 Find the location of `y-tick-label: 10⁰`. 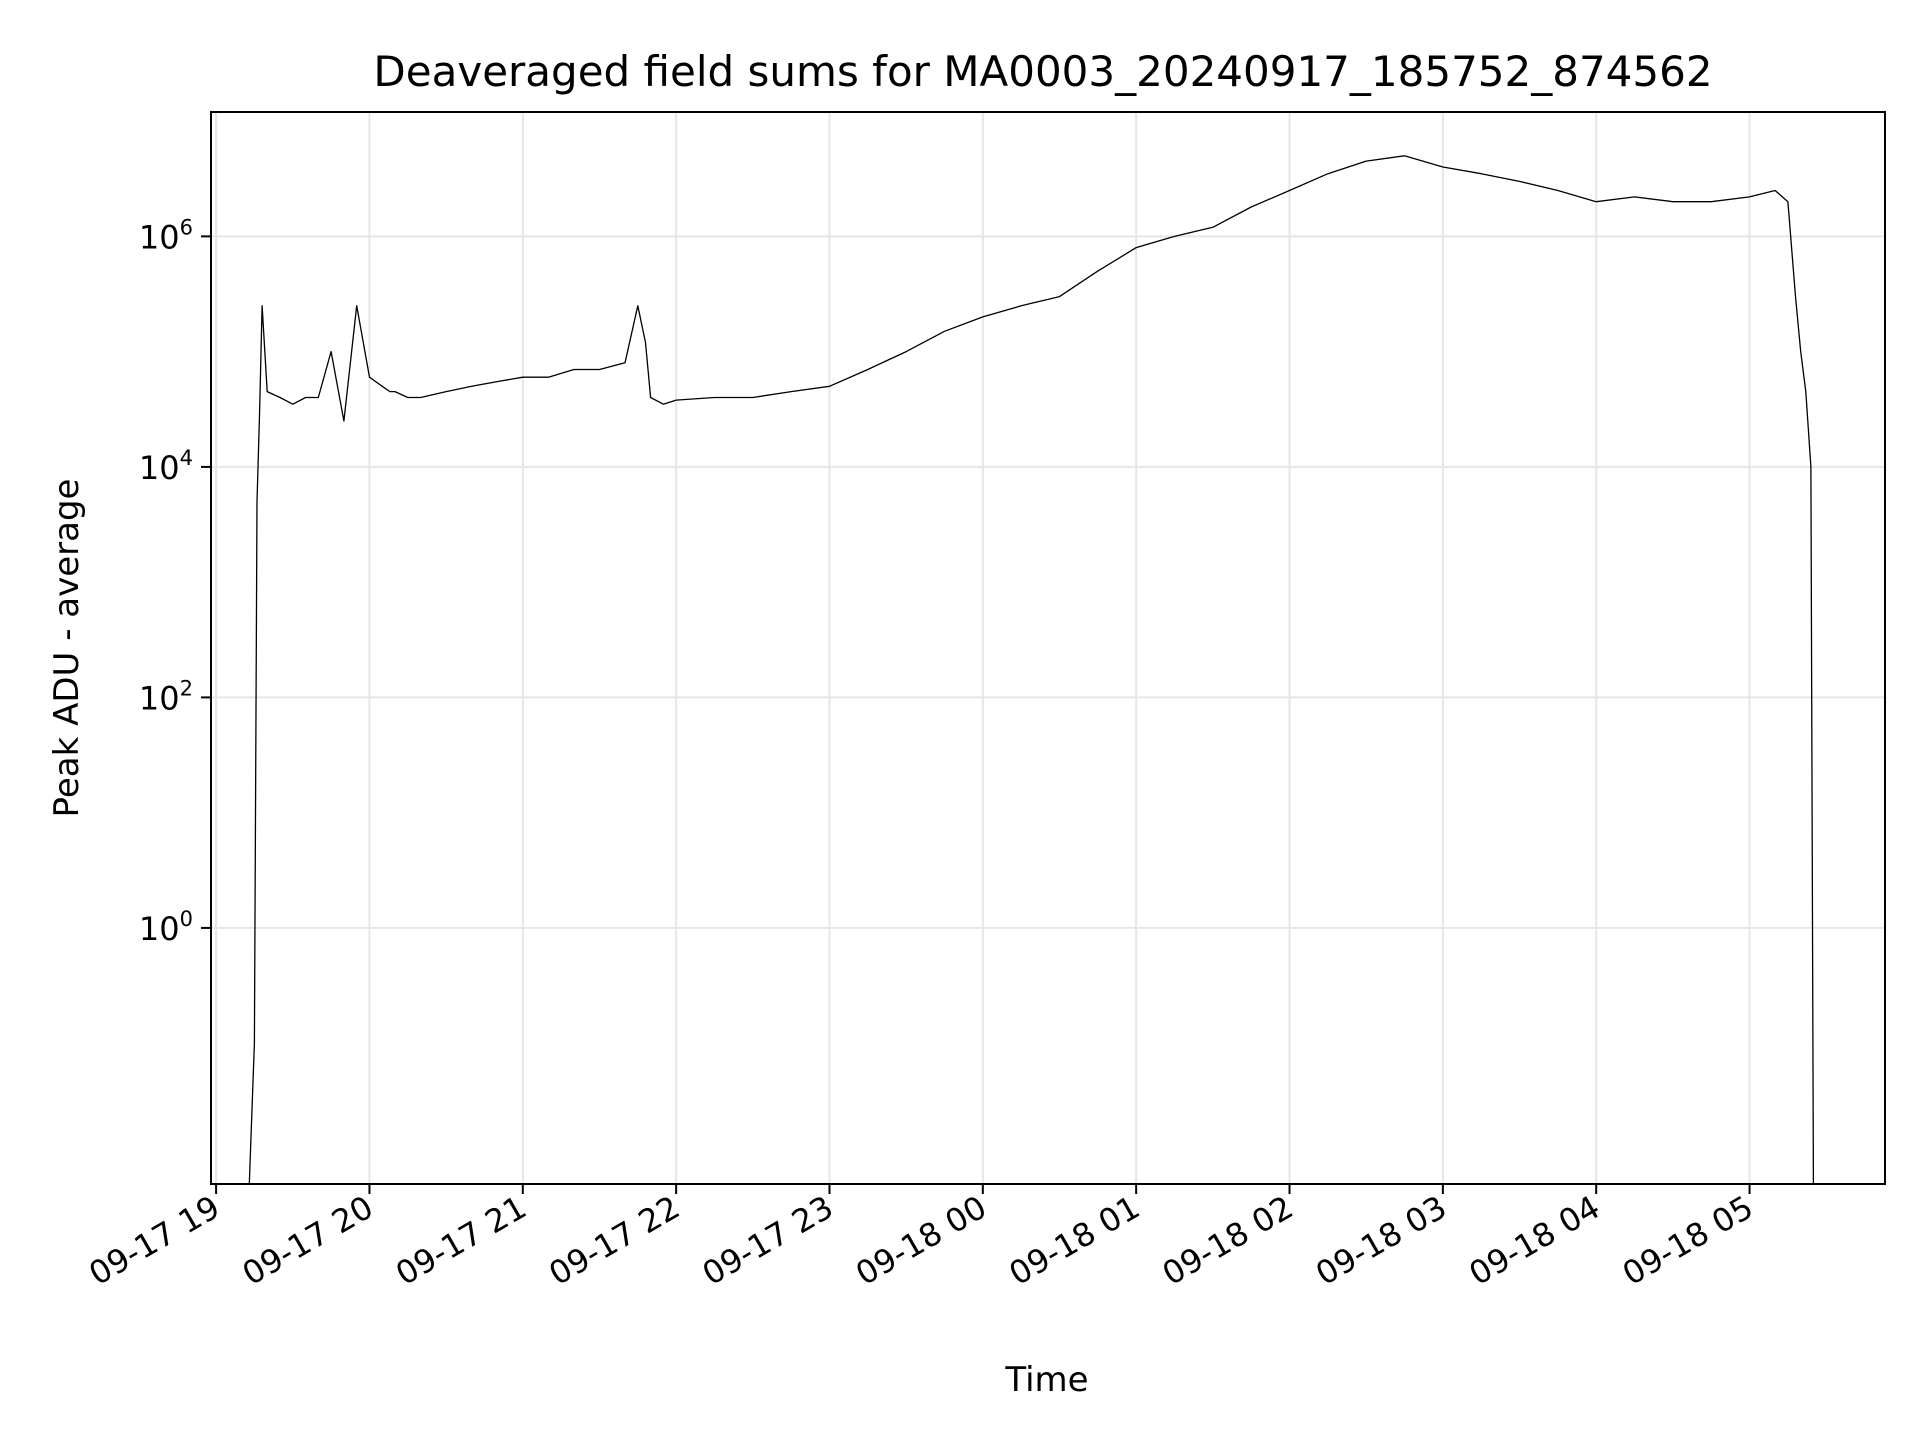

y-tick-label: 10⁰ is located at coordinates (166, 927).